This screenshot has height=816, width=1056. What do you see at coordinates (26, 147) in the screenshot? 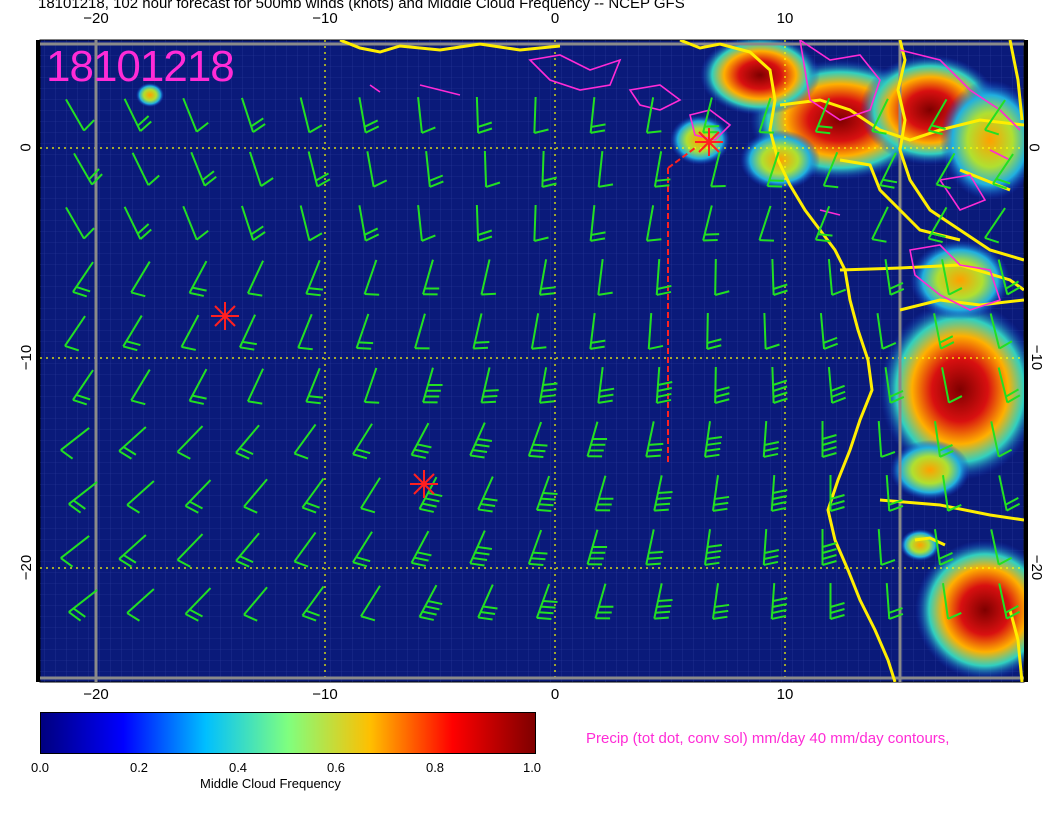
I see `y-tick-left: 0` at bounding box center [26, 147].